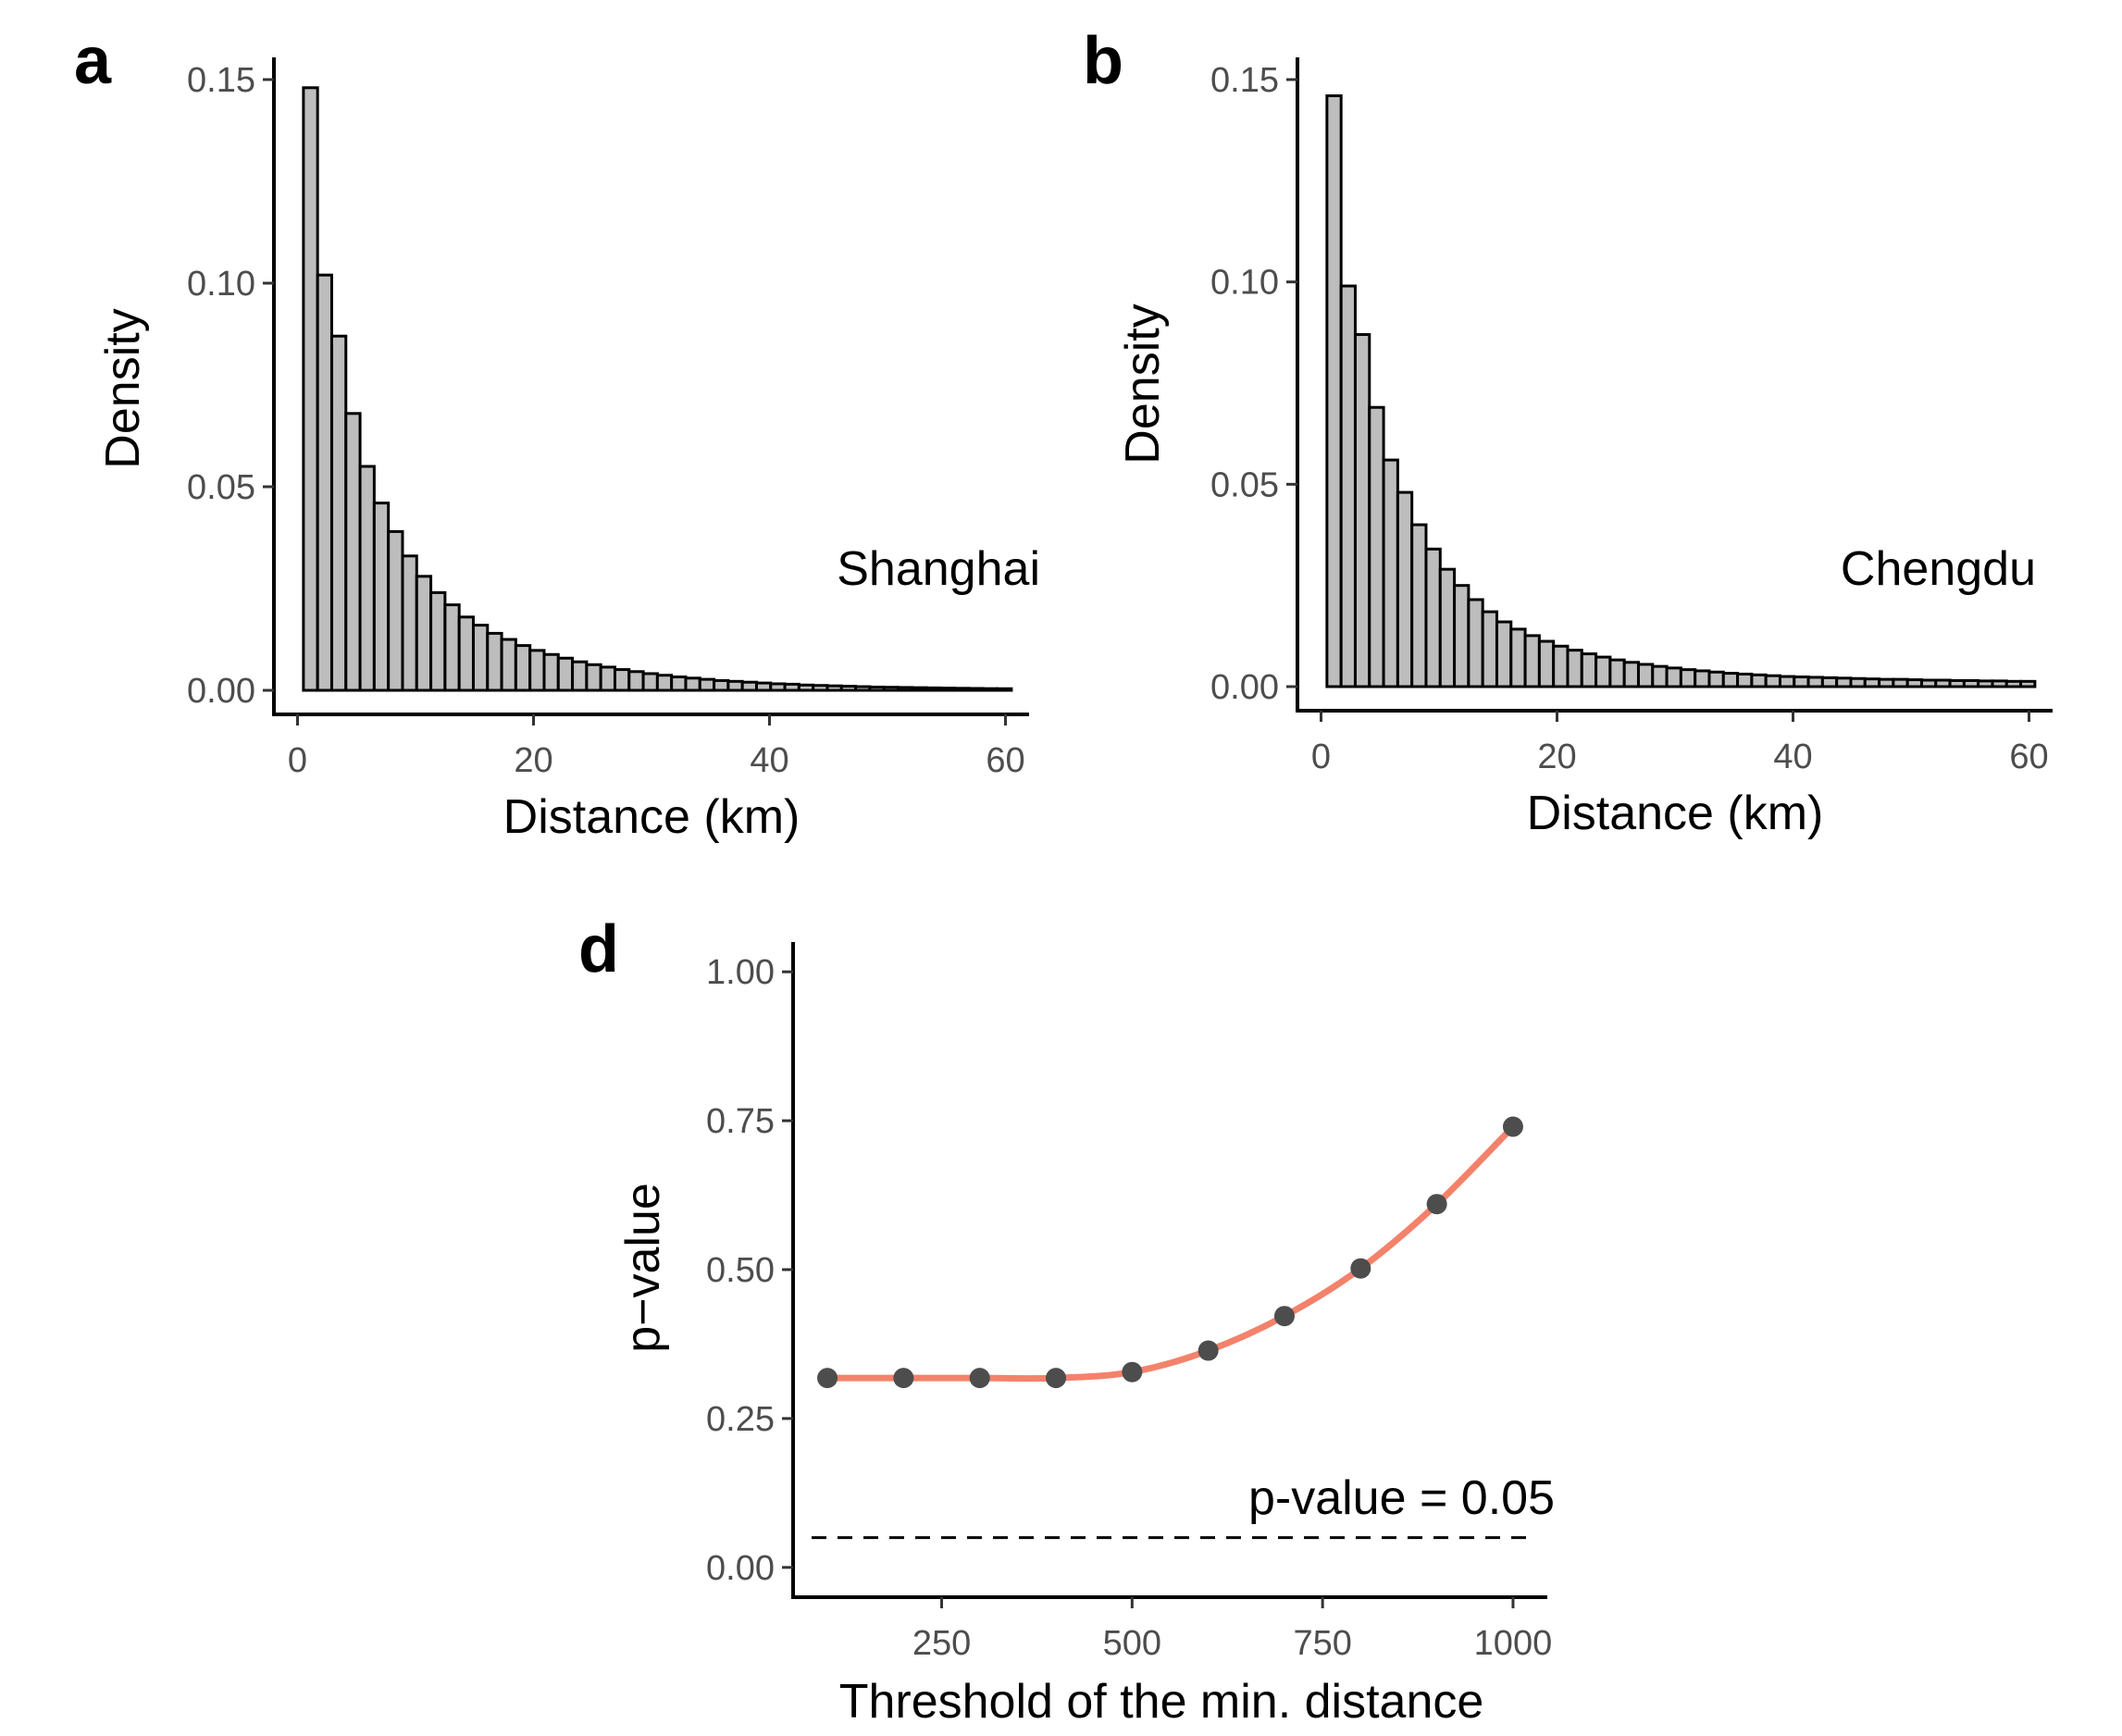 Image resolution: width=2122 pixels, height=1736 pixels. I want to click on x-tick-label-b: 60, so click(2028, 757).